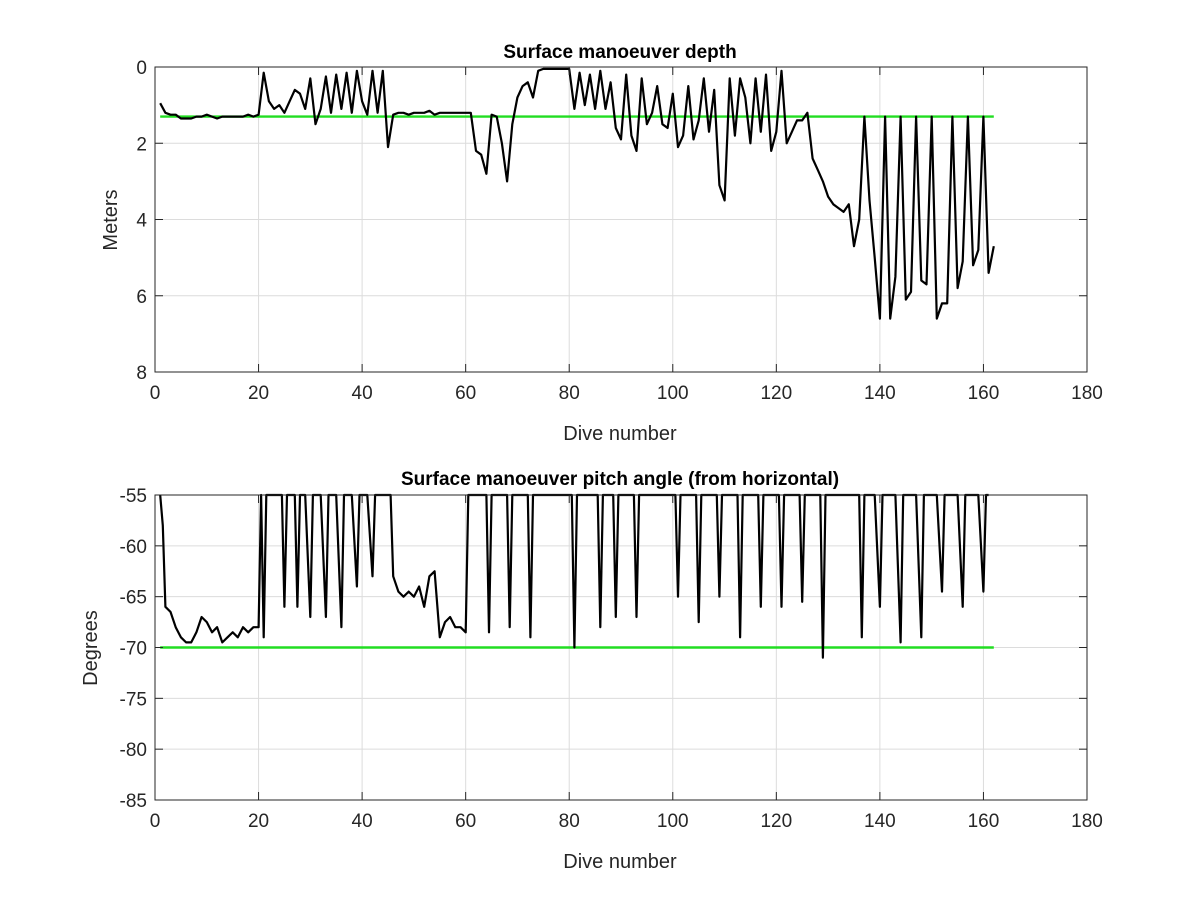  I want to click on pitch-chart-y-tick-label: -85, so click(133, 801).